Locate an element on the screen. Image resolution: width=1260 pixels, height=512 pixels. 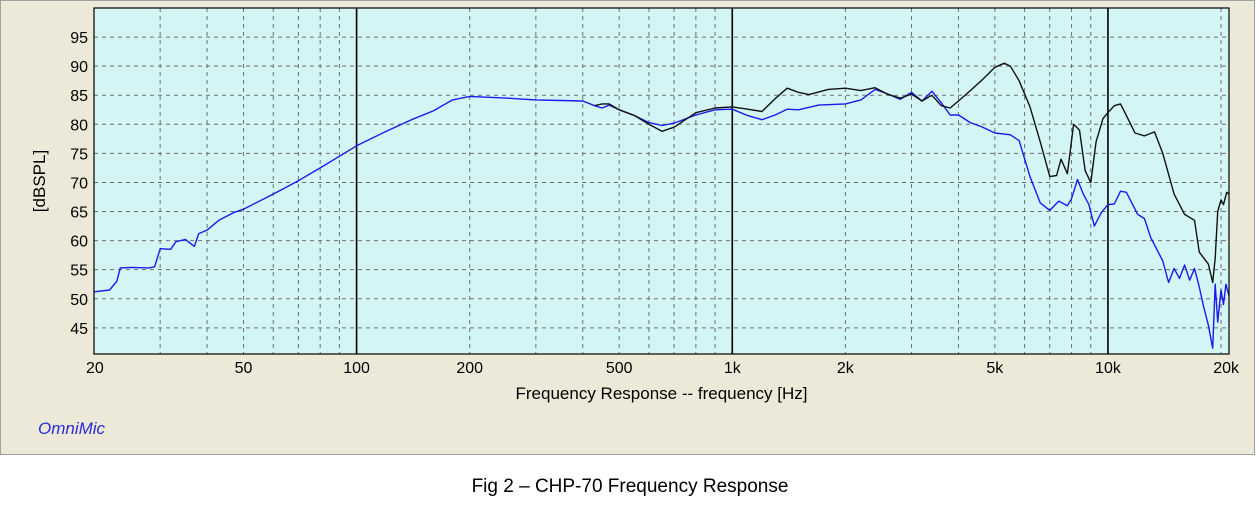
x-axis-title: Frequency Response -- frequency [Hz] is located at coordinates (662, 393).